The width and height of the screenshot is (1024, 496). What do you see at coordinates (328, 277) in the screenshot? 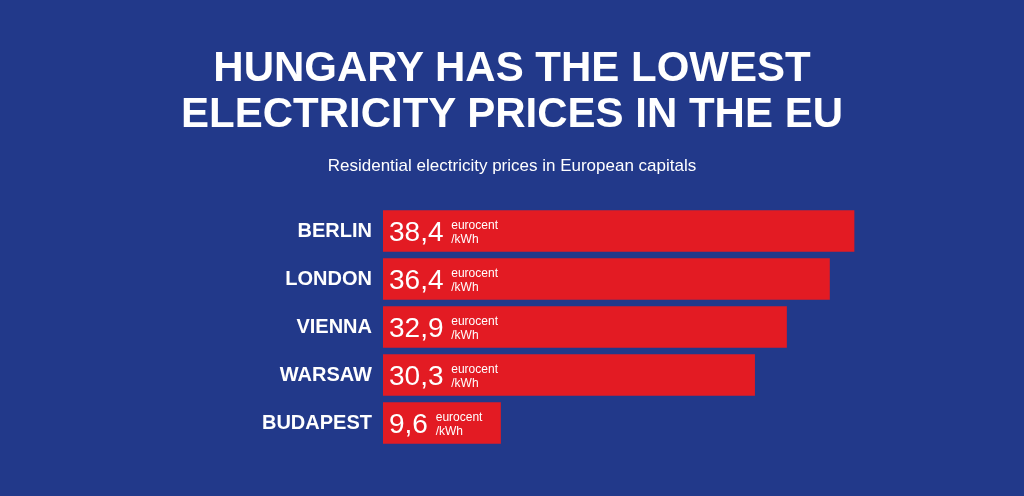
I see `y-tick-label: LONDON` at bounding box center [328, 277].